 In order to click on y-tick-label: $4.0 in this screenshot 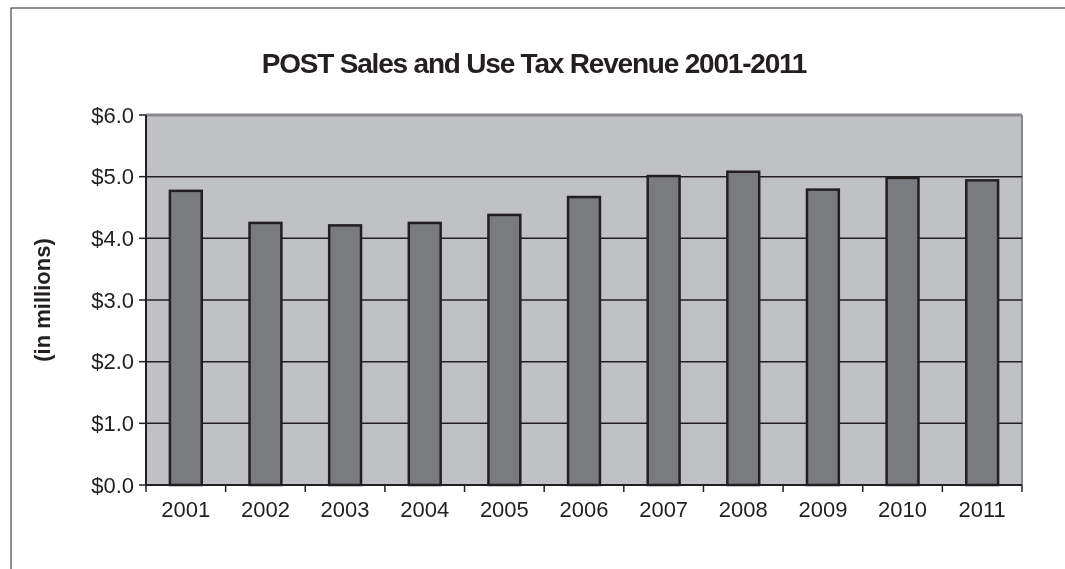, I will do `click(112, 239)`.